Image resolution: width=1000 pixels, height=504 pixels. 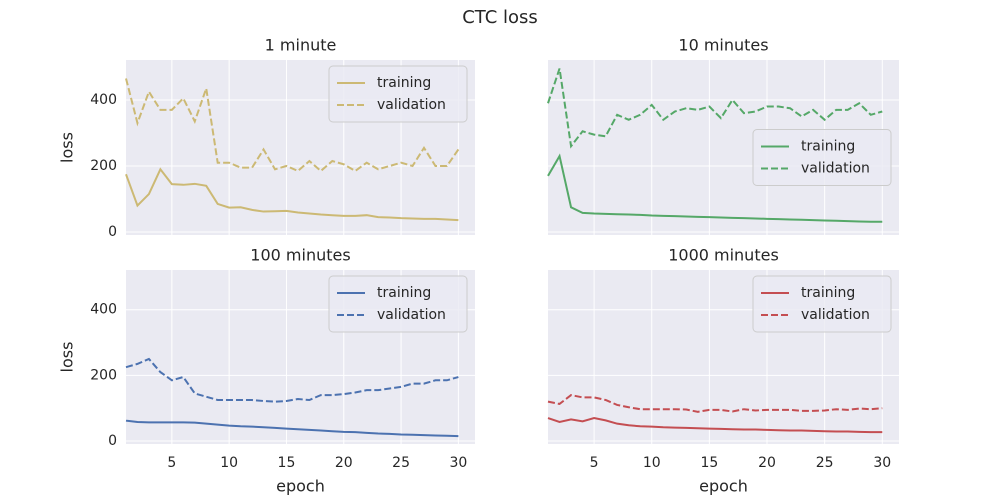 I want to click on subplot-title: 100 minutes, so click(x=300, y=255).